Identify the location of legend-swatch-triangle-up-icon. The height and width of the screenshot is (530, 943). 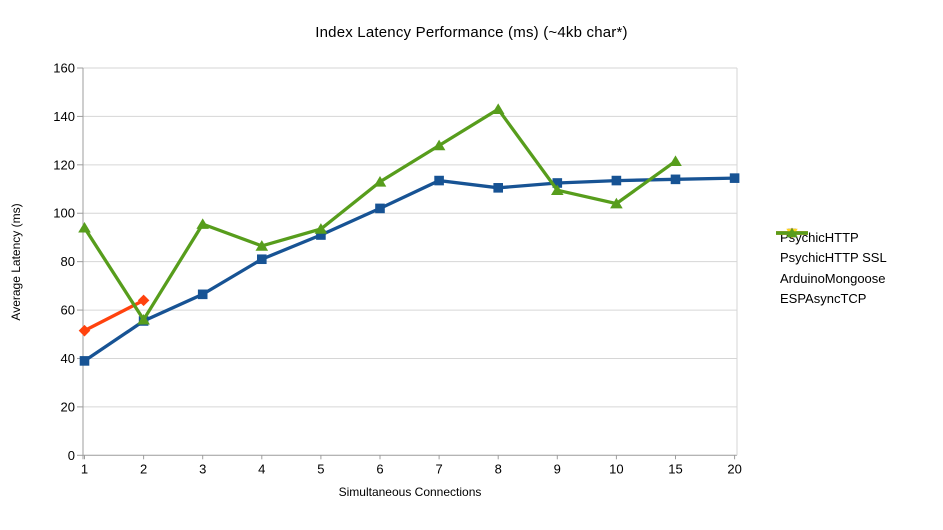
(792, 232).